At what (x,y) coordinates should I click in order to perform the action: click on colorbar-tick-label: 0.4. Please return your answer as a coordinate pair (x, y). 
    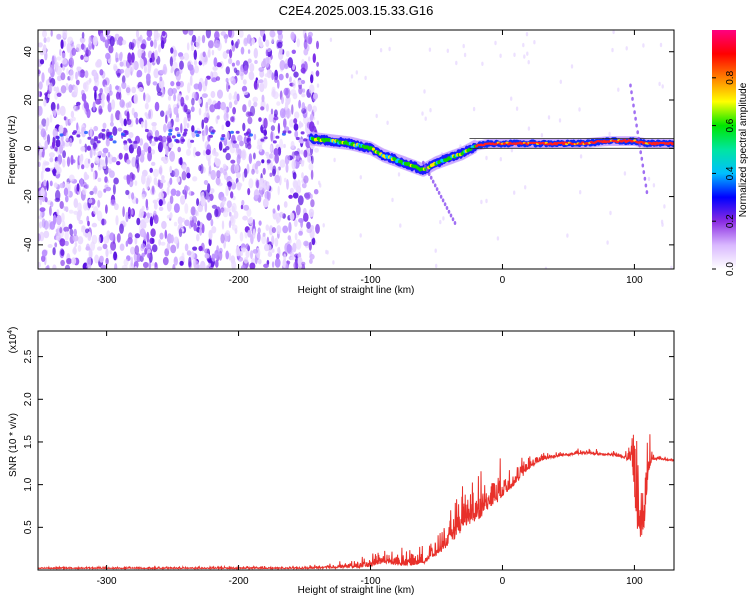
    Looking at the image, I should click on (730, 173).